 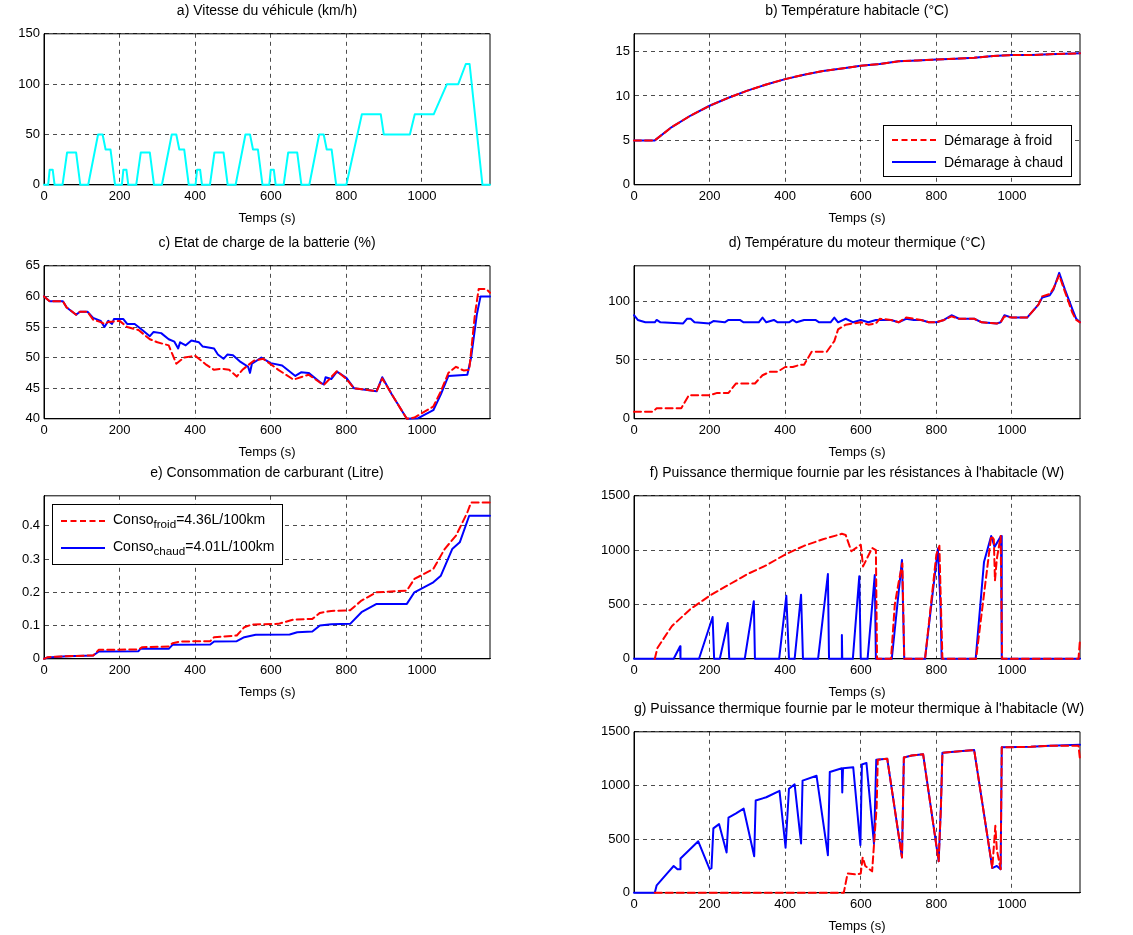 What do you see at coordinates (857, 343) in the screenshot?
I see `line-series` at bounding box center [857, 343].